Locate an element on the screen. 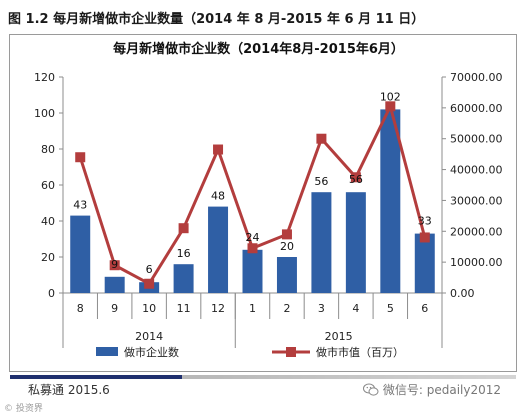 Image resolution: width=525 pixels, height=417 pixels. footer-divider is located at coordinates (263, 377).